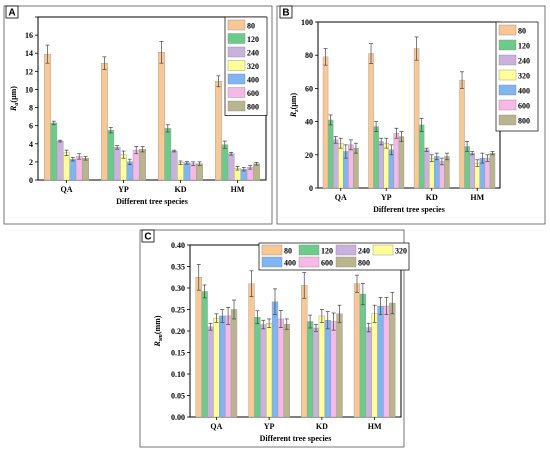 The width and height of the screenshot is (550, 452). I want to click on panel-letter: B, so click(285, 13).